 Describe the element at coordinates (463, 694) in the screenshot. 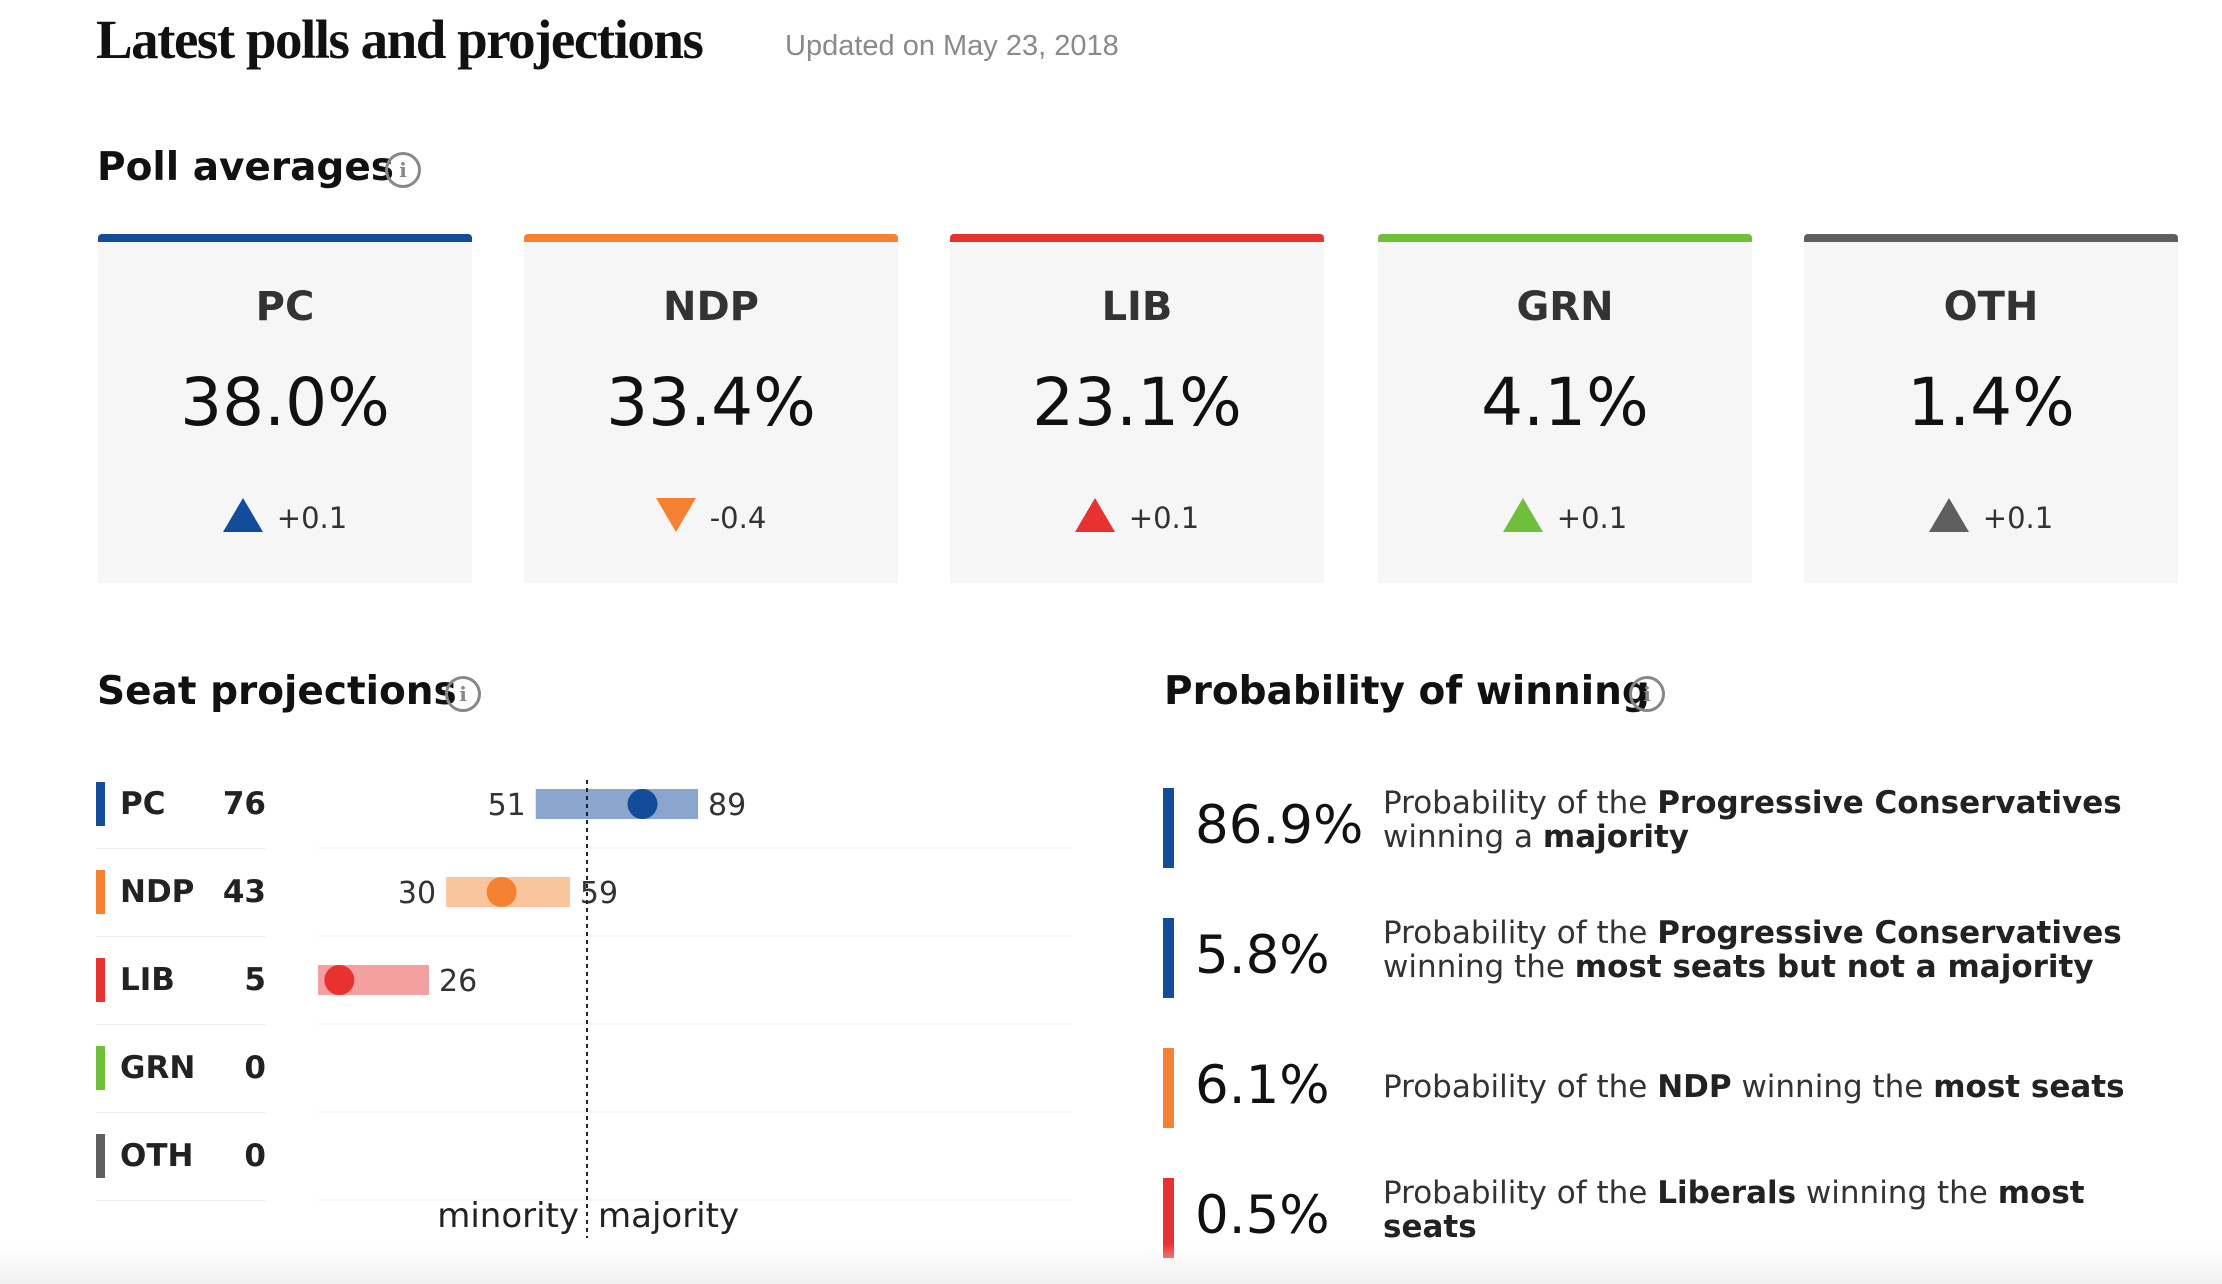

I see `seat-projections-info-icon: i` at that location.